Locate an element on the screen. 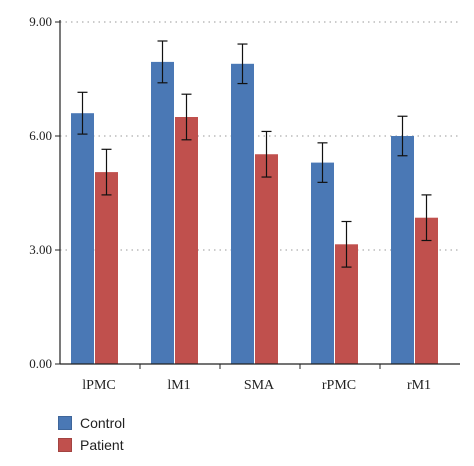 This screenshot has height=466, width=474. legend-item-control: Control is located at coordinates (91, 423).